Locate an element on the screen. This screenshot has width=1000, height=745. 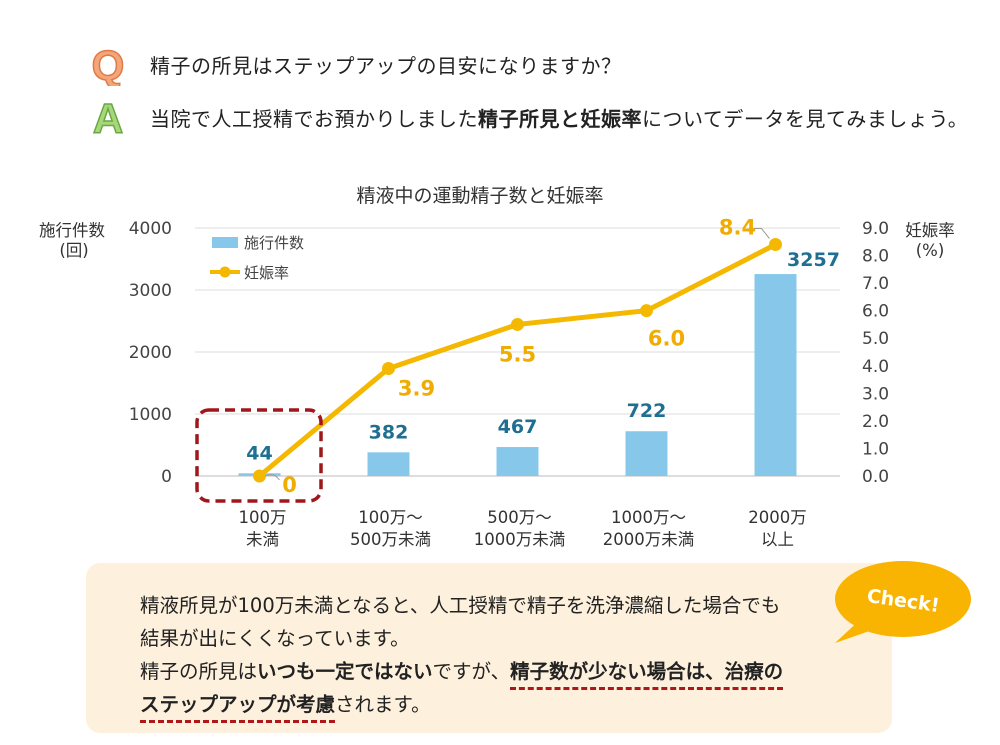
x-category-label: 100万 is located at coordinates (263, 517).